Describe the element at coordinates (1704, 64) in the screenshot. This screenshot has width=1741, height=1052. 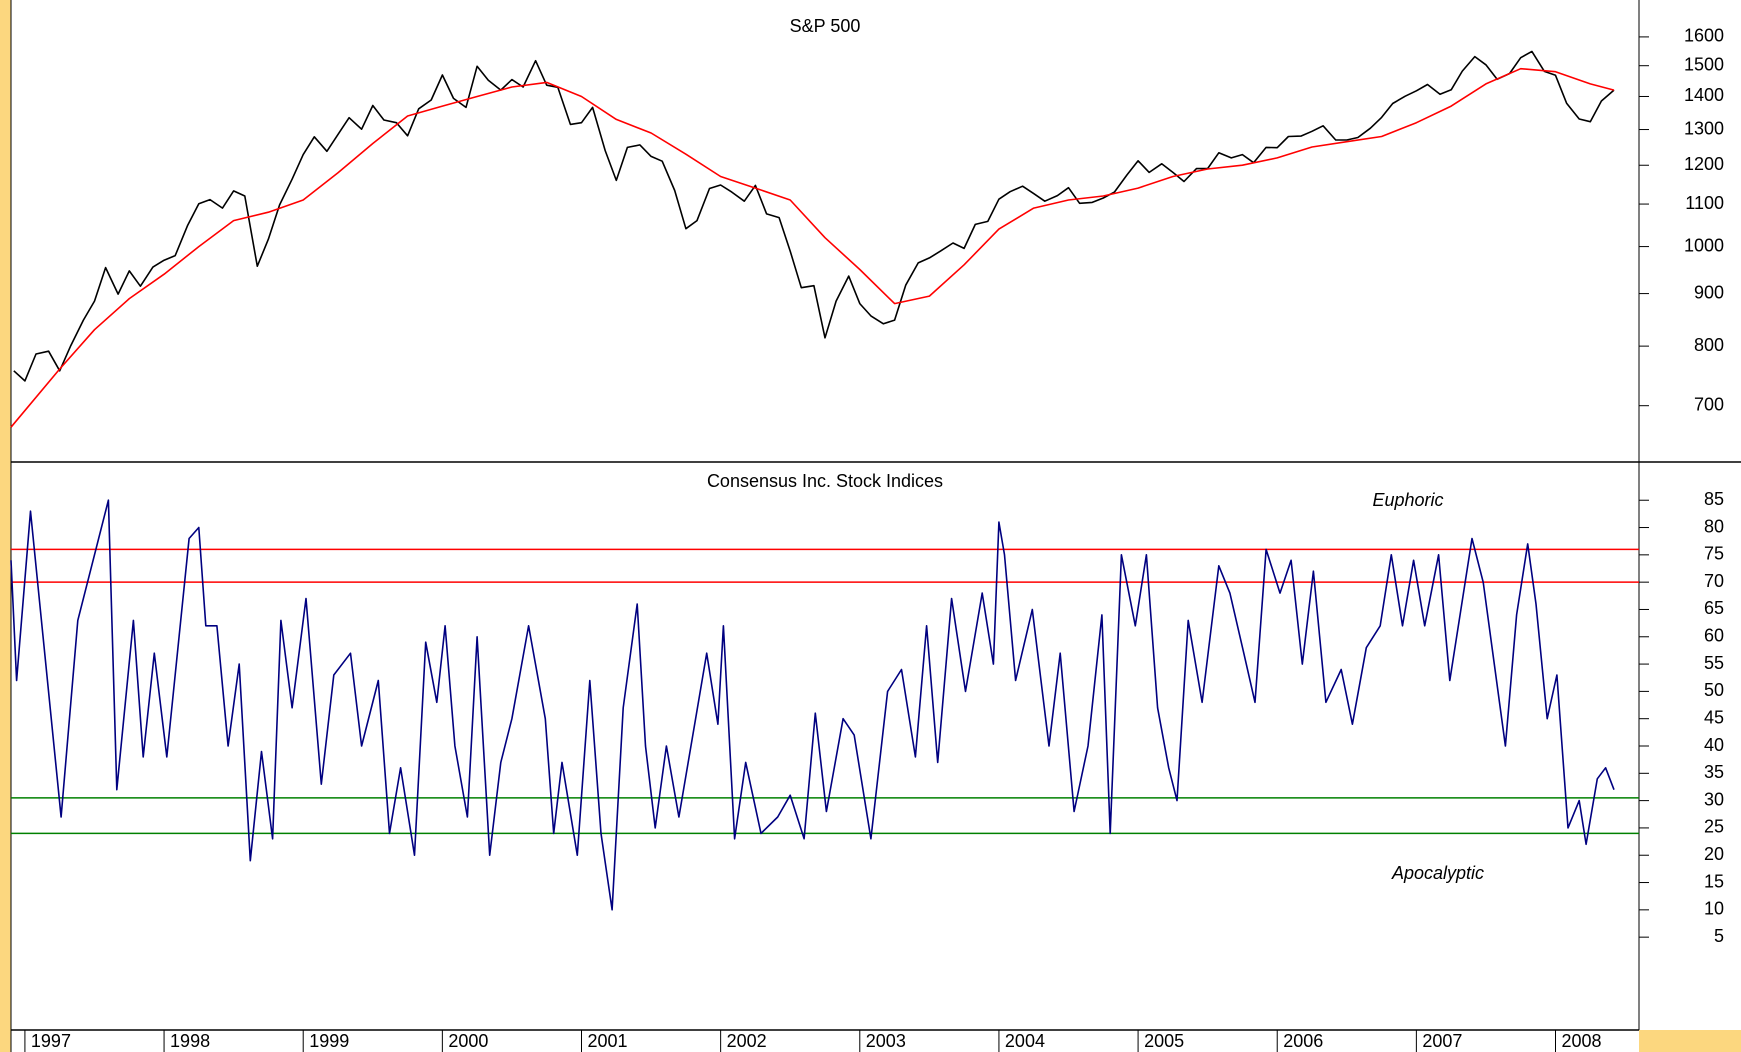
I see `y-tick-label: 1500` at that location.